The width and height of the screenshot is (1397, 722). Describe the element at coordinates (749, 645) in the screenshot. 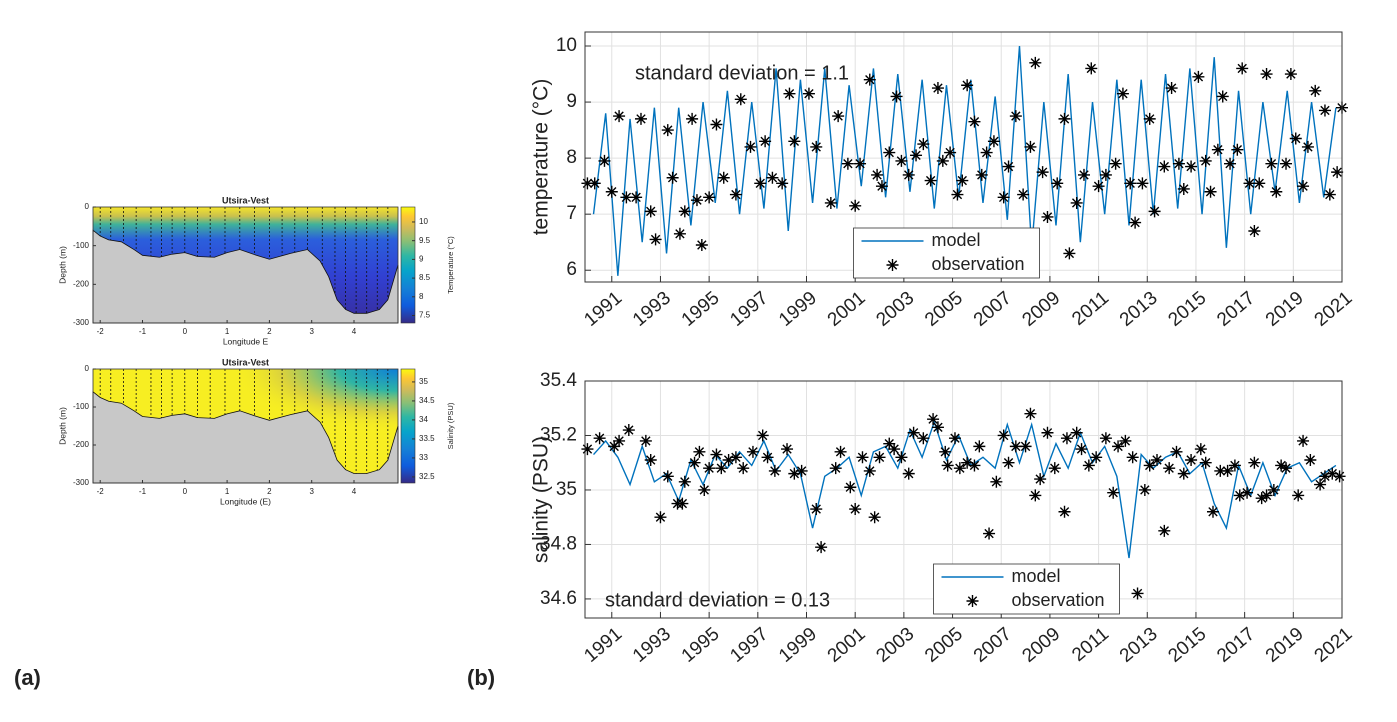

I see `x-tick-label: 1997` at that location.